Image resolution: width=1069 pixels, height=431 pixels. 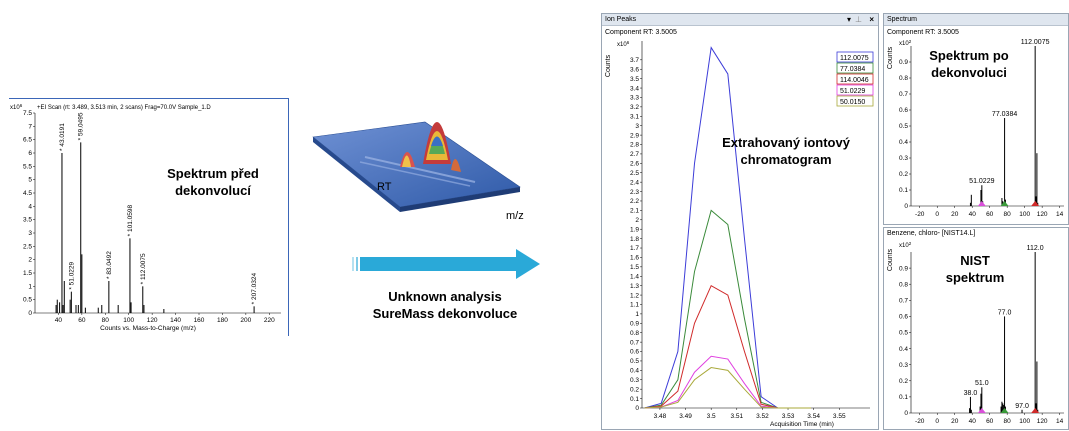 What do you see at coordinates (254, 289) in the screenshot?
I see `scan-peak-label: * 207.0324` at bounding box center [254, 289].